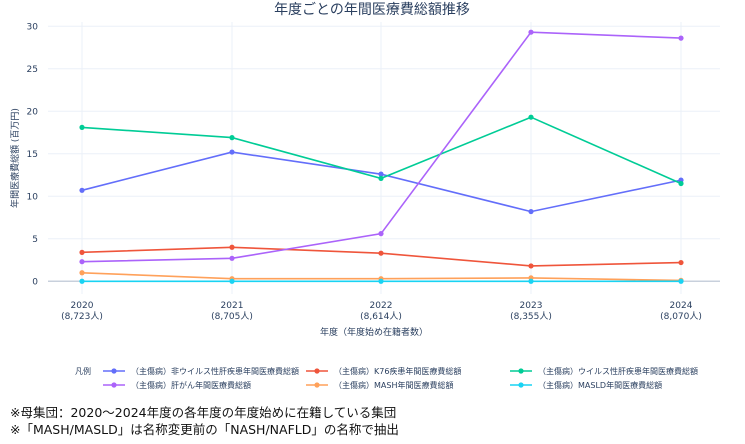  Describe the element at coordinates (531, 316) in the screenshot. I see `x-tick-sublabel: (8,355人)` at that location.